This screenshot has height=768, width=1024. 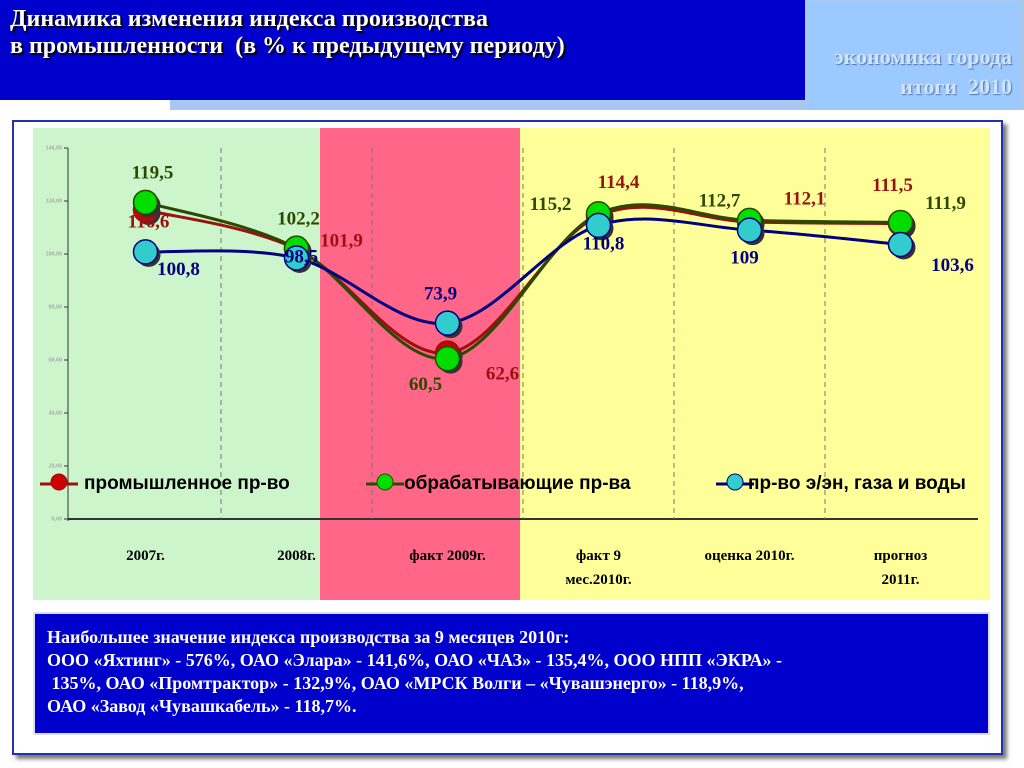 I want to click on note-line: ОАО «Завод «Чувашкабель» - 118,7%., so click(x=202, y=706).